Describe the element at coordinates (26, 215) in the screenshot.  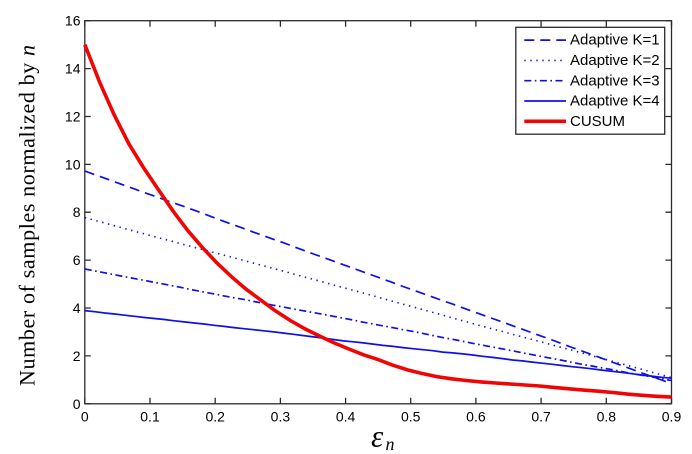
I see `svg-text:Number of samples normalized b: Number of samples normalized by n` at that location.